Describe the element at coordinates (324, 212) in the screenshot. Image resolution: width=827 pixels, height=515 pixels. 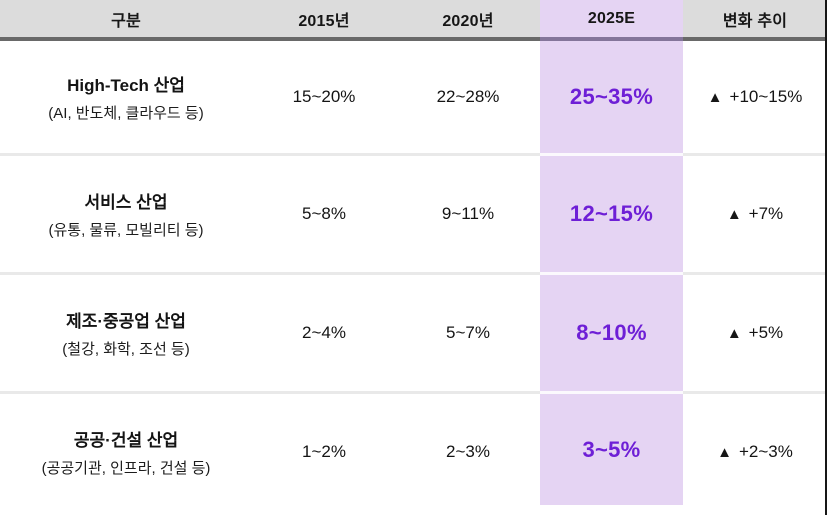
I see `value-2015: 5~8%` at that location.